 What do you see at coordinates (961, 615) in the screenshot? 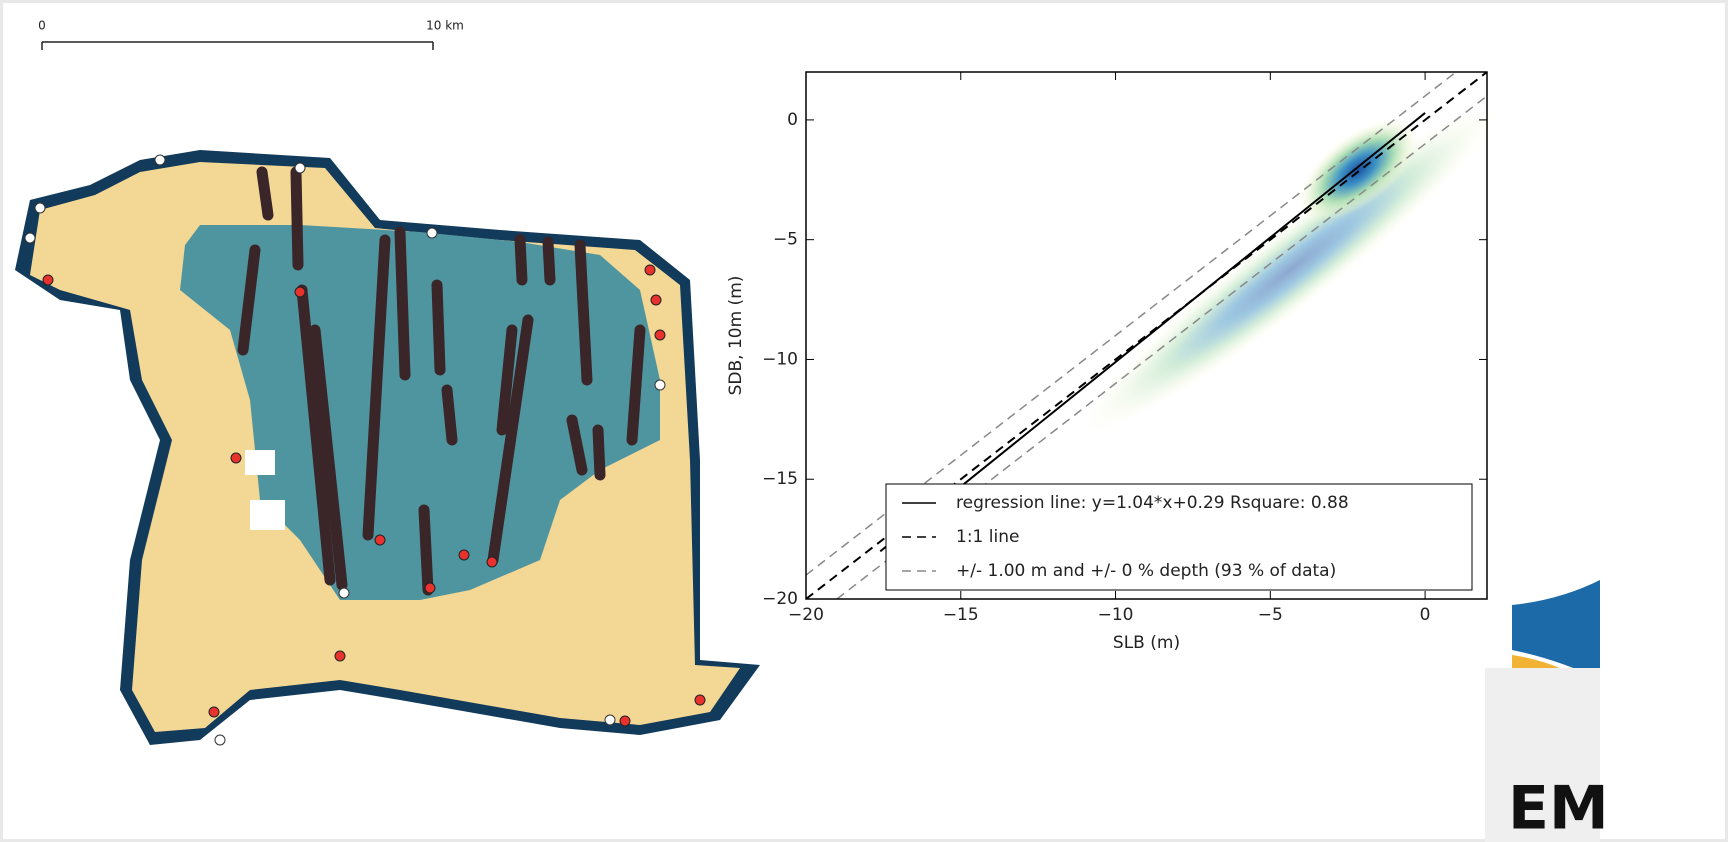
I see `x-tick-label: −15` at bounding box center [961, 615].